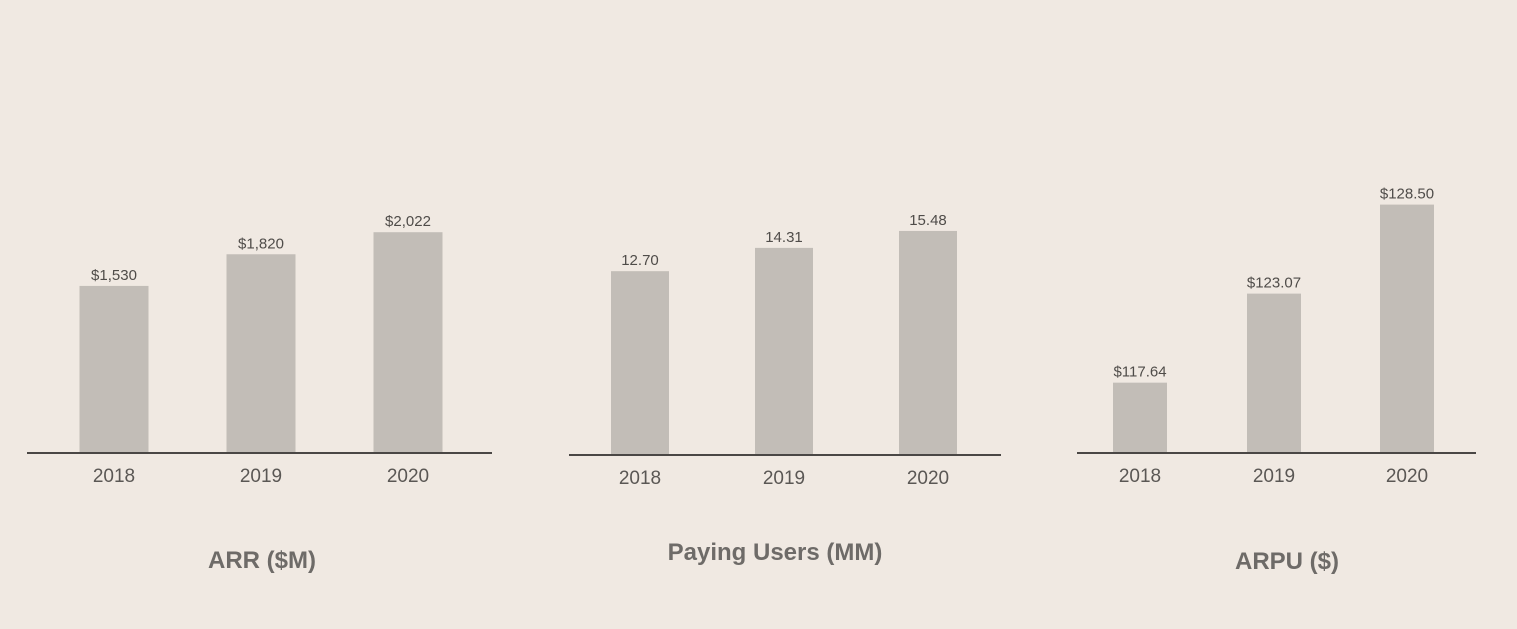 This screenshot has height=629, width=1517. Describe the element at coordinates (408, 221) in the screenshot. I see `data-label-arr-2020: $2,022` at that location.